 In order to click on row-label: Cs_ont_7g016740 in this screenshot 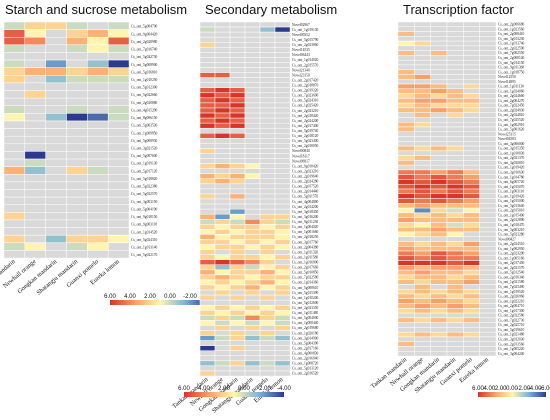, I will do `click(144, 50)`.